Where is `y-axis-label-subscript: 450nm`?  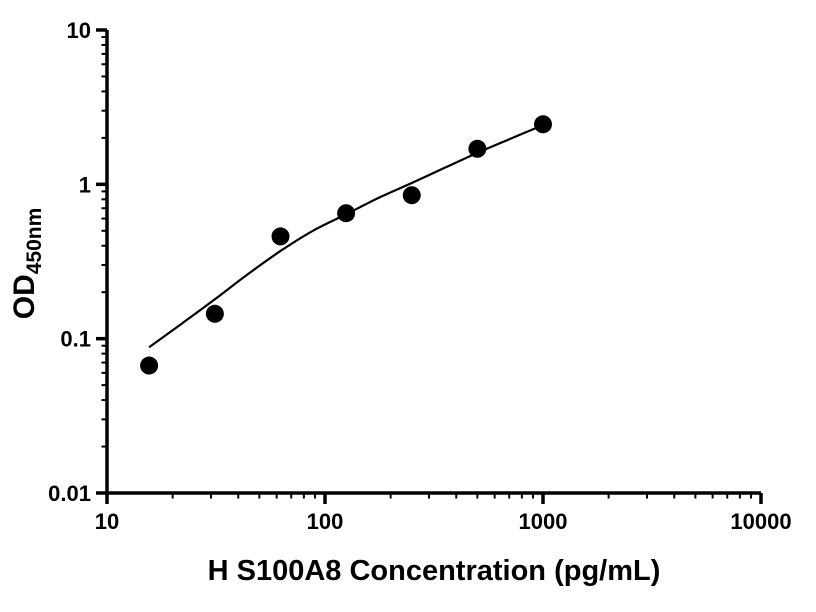 y-axis-label-subscript: 450nm is located at coordinates (34, 241).